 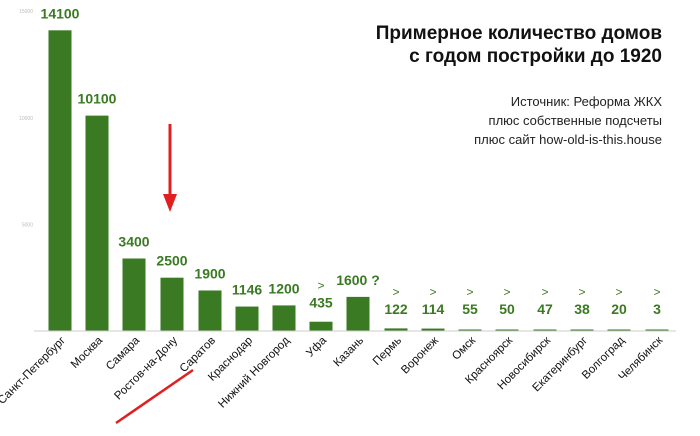 What do you see at coordinates (535, 56) in the screenshot?
I see `chart-title-line: с годом постройки до 1920` at bounding box center [535, 56].